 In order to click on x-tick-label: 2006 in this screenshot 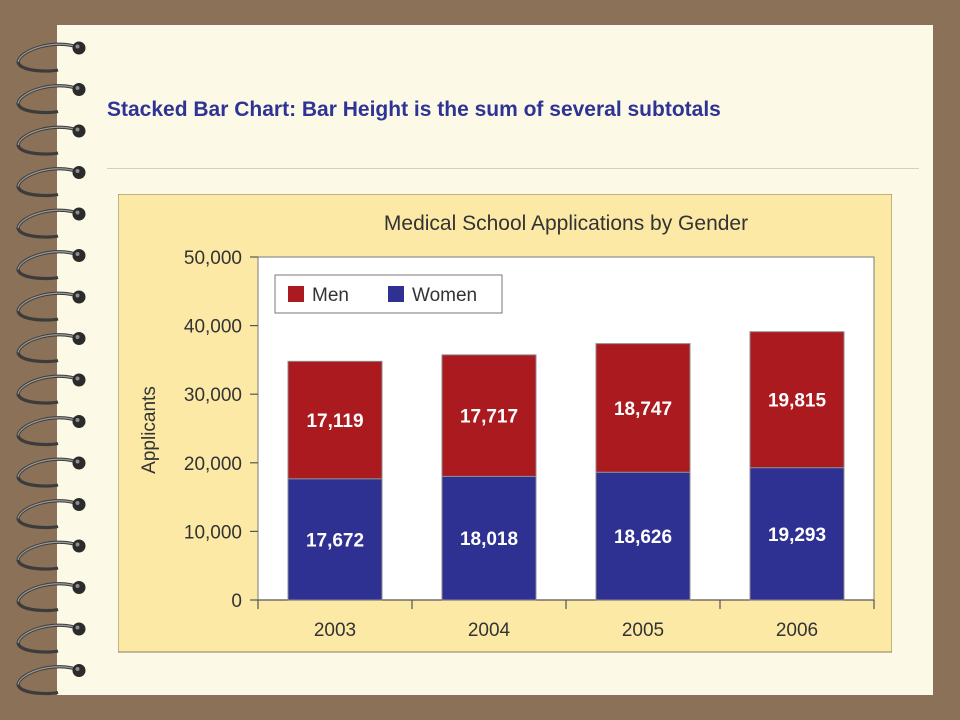, I will do `click(797, 630)`.